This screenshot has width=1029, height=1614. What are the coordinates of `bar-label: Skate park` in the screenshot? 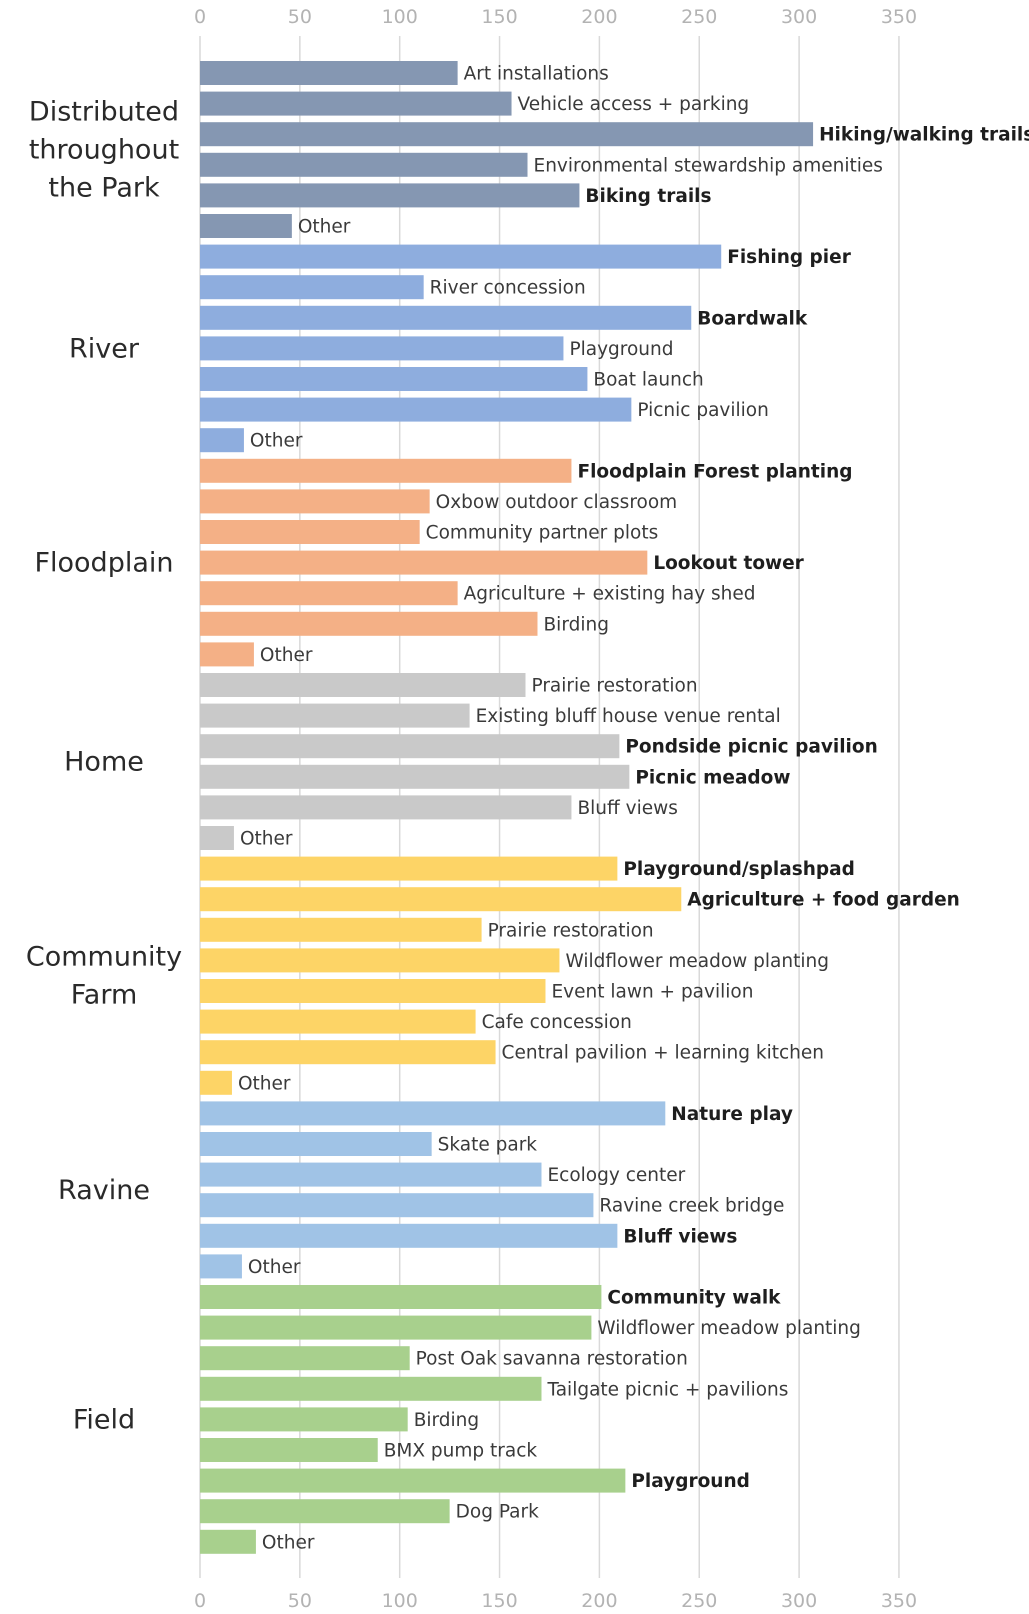 It's located at (488, 1145).